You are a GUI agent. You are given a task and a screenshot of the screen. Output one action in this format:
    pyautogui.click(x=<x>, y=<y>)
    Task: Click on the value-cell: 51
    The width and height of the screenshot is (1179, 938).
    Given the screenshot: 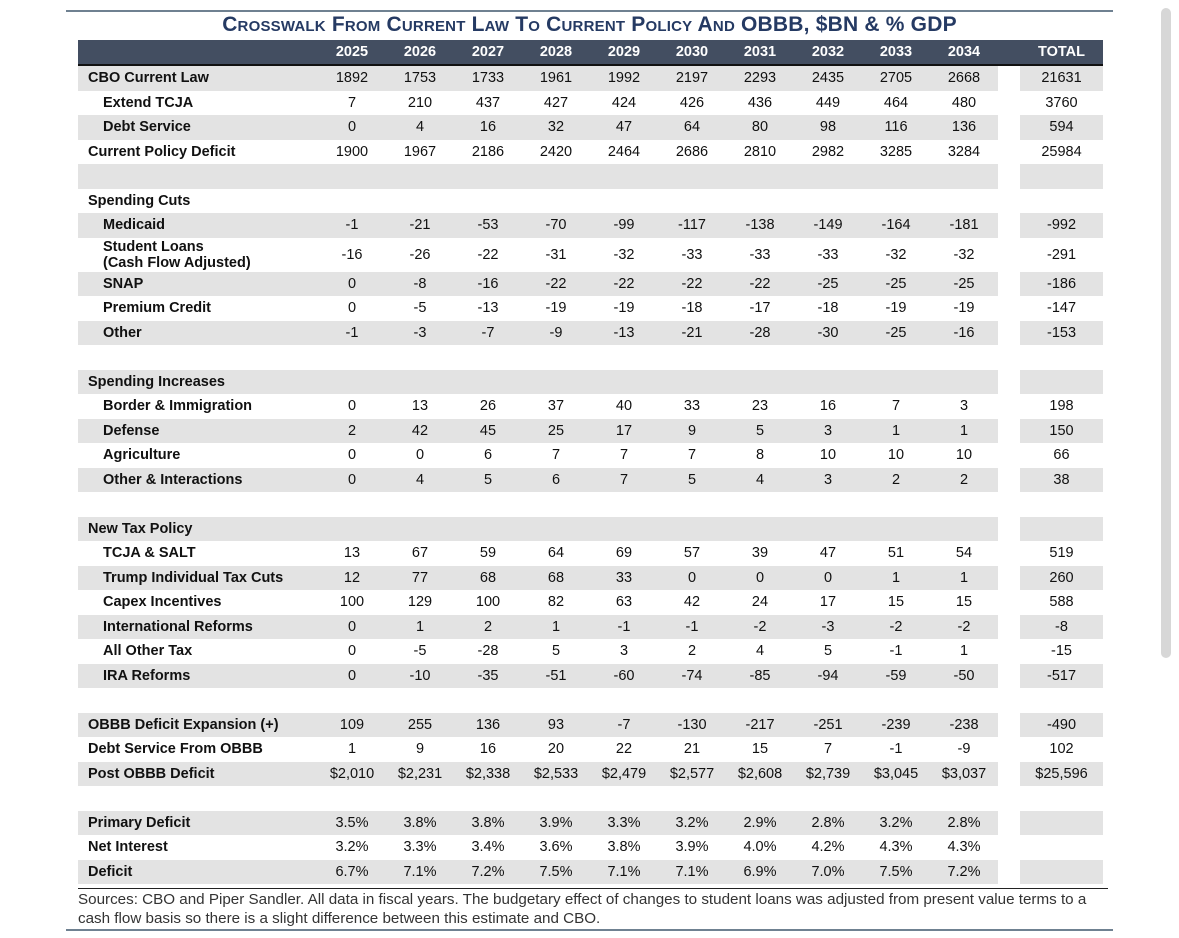 What is the action you would take?
    pyautogui.click(x=896, y=553)
    